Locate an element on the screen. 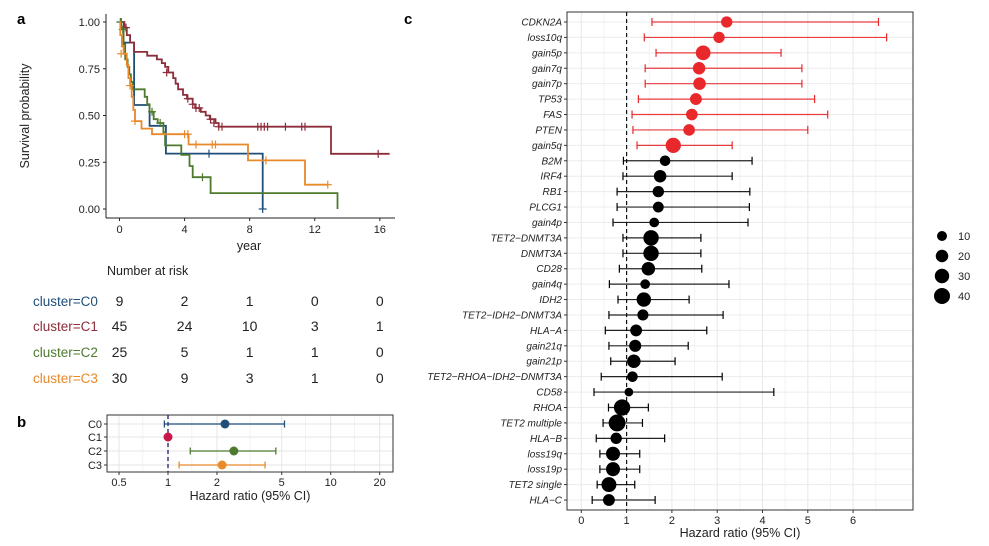  hrb-x-tick-label: 1 is located at coordinates (168, 483).